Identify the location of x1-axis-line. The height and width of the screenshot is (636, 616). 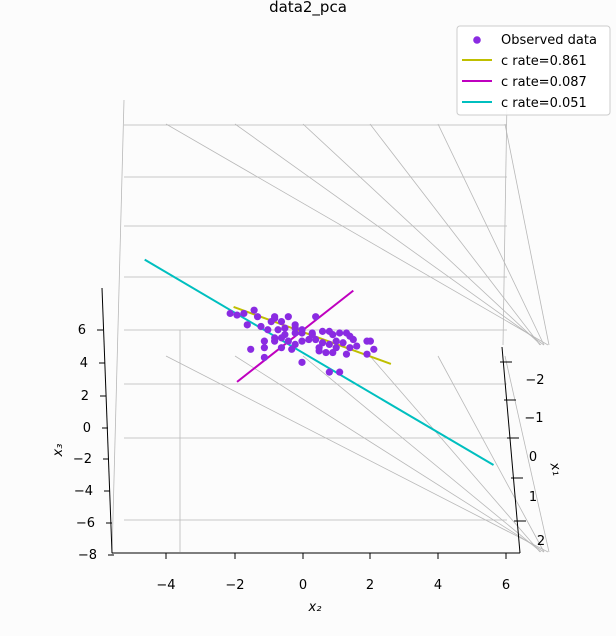
(511, 450).